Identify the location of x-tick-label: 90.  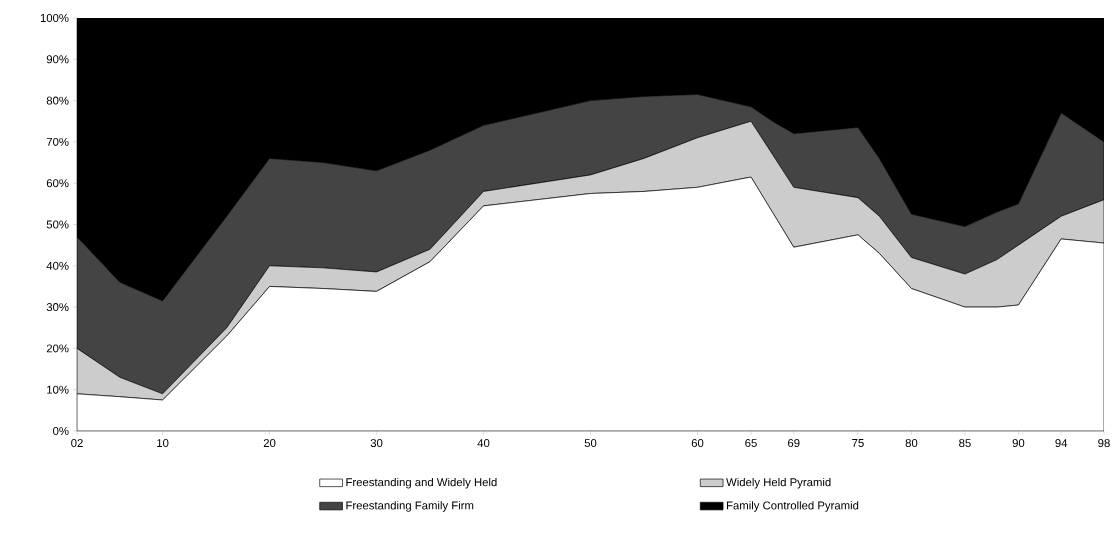
(1018, 443).